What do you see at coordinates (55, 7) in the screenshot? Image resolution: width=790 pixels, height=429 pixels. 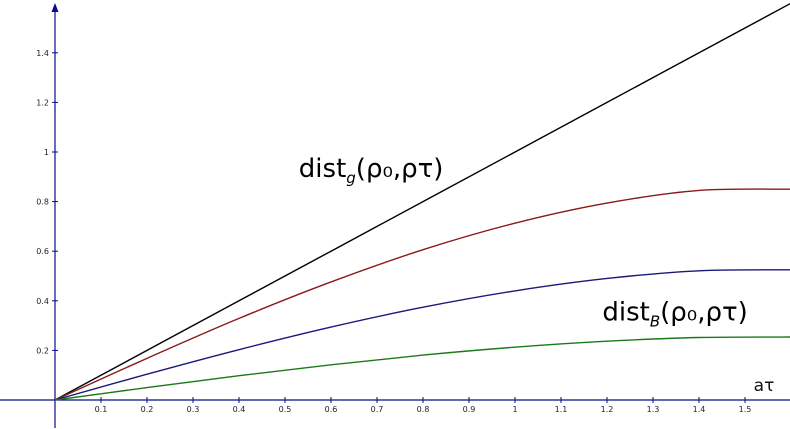 I see `y-axis-arrow` at bounding box center [55, 7].